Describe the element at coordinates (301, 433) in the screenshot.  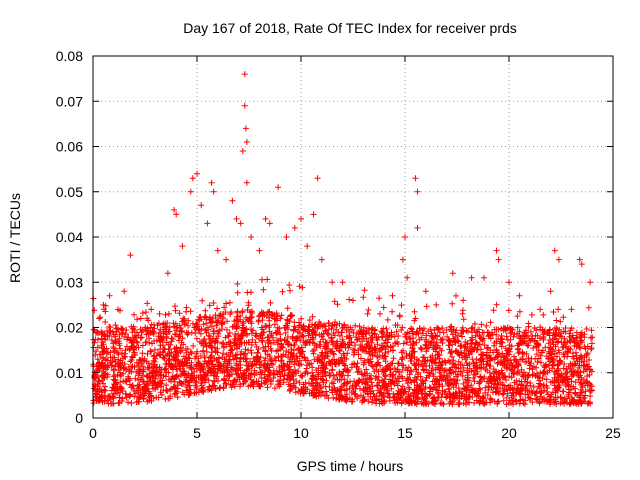
I see `x-tick-label: 10` at that location.